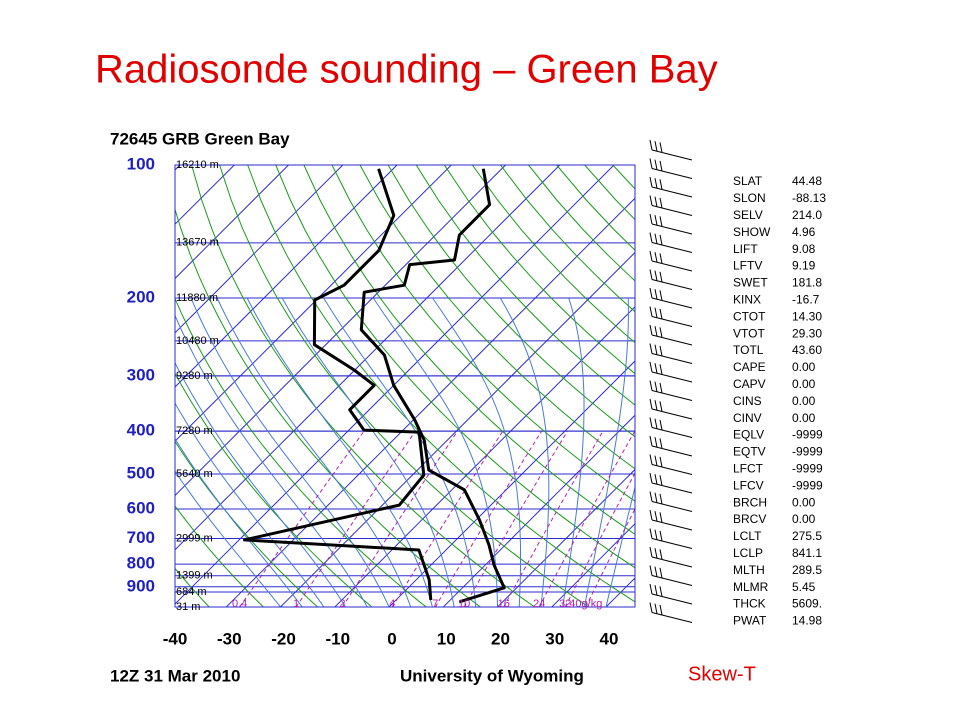 The image size is (960, 720). What do you see at coordinates (809, 198) in the screenshot?
I see `index-value: -88.13` at bounding box center [809, 198].